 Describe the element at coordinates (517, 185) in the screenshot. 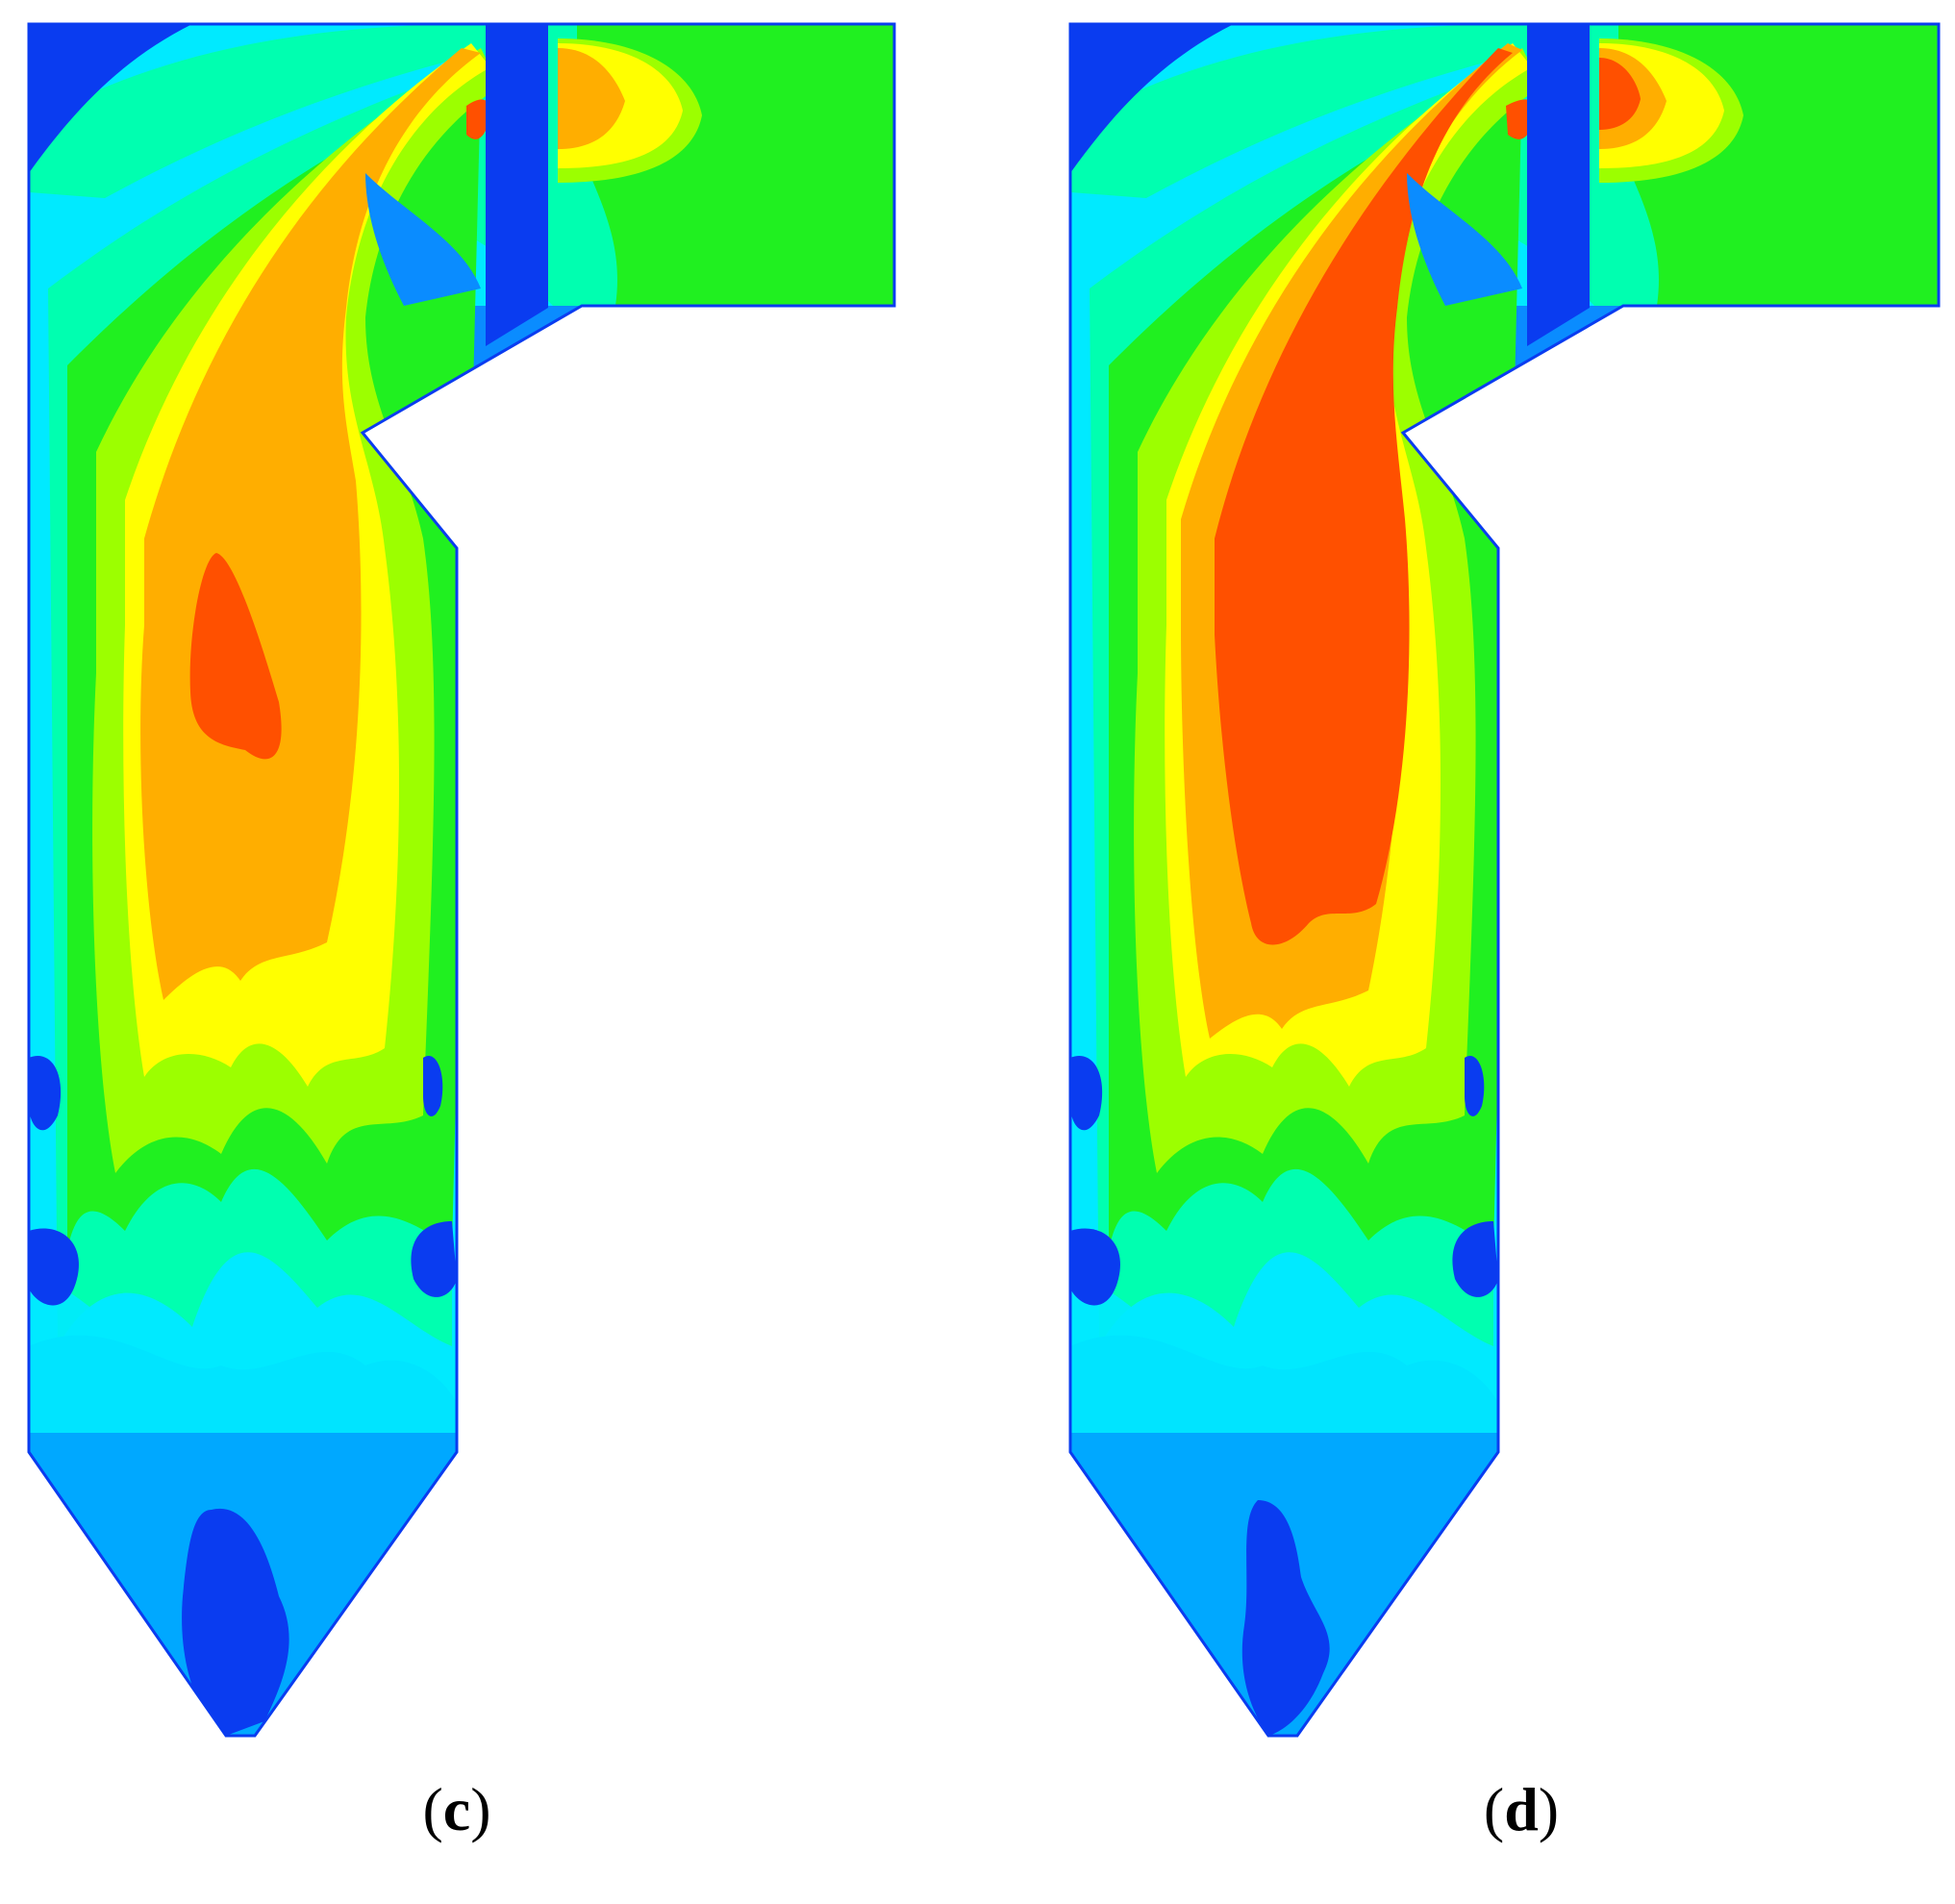

I see `baffle-c` at that location.